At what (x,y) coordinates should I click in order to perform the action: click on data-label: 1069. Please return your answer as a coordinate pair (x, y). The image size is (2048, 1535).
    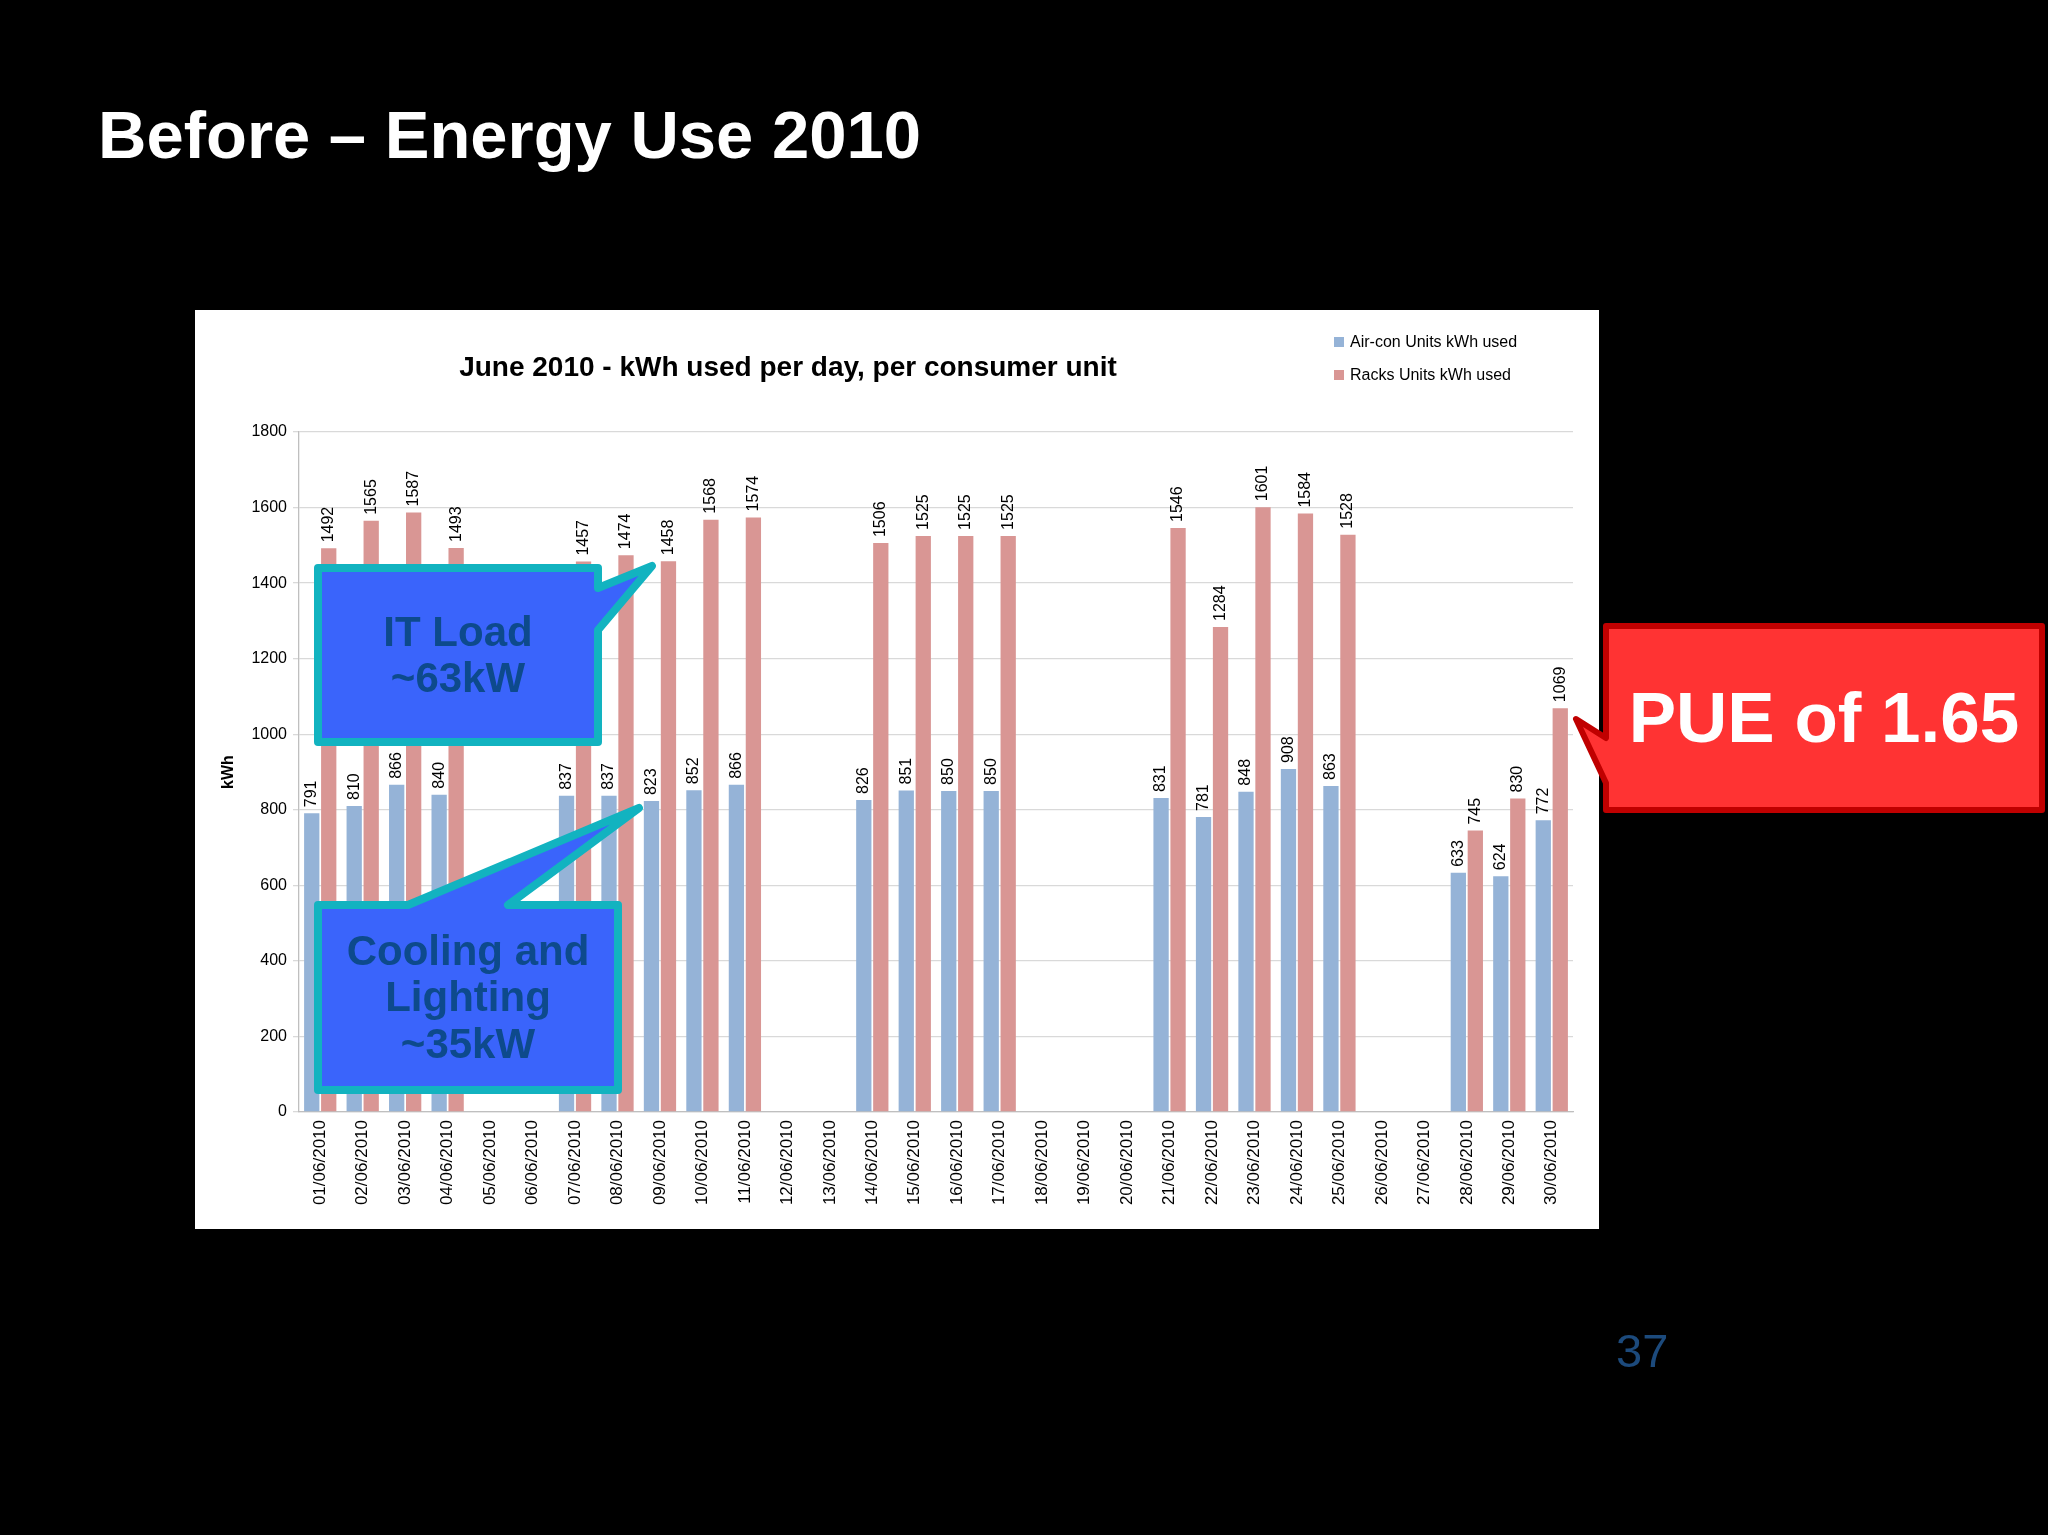
    Looking at the image, I should click on (1559, 684).